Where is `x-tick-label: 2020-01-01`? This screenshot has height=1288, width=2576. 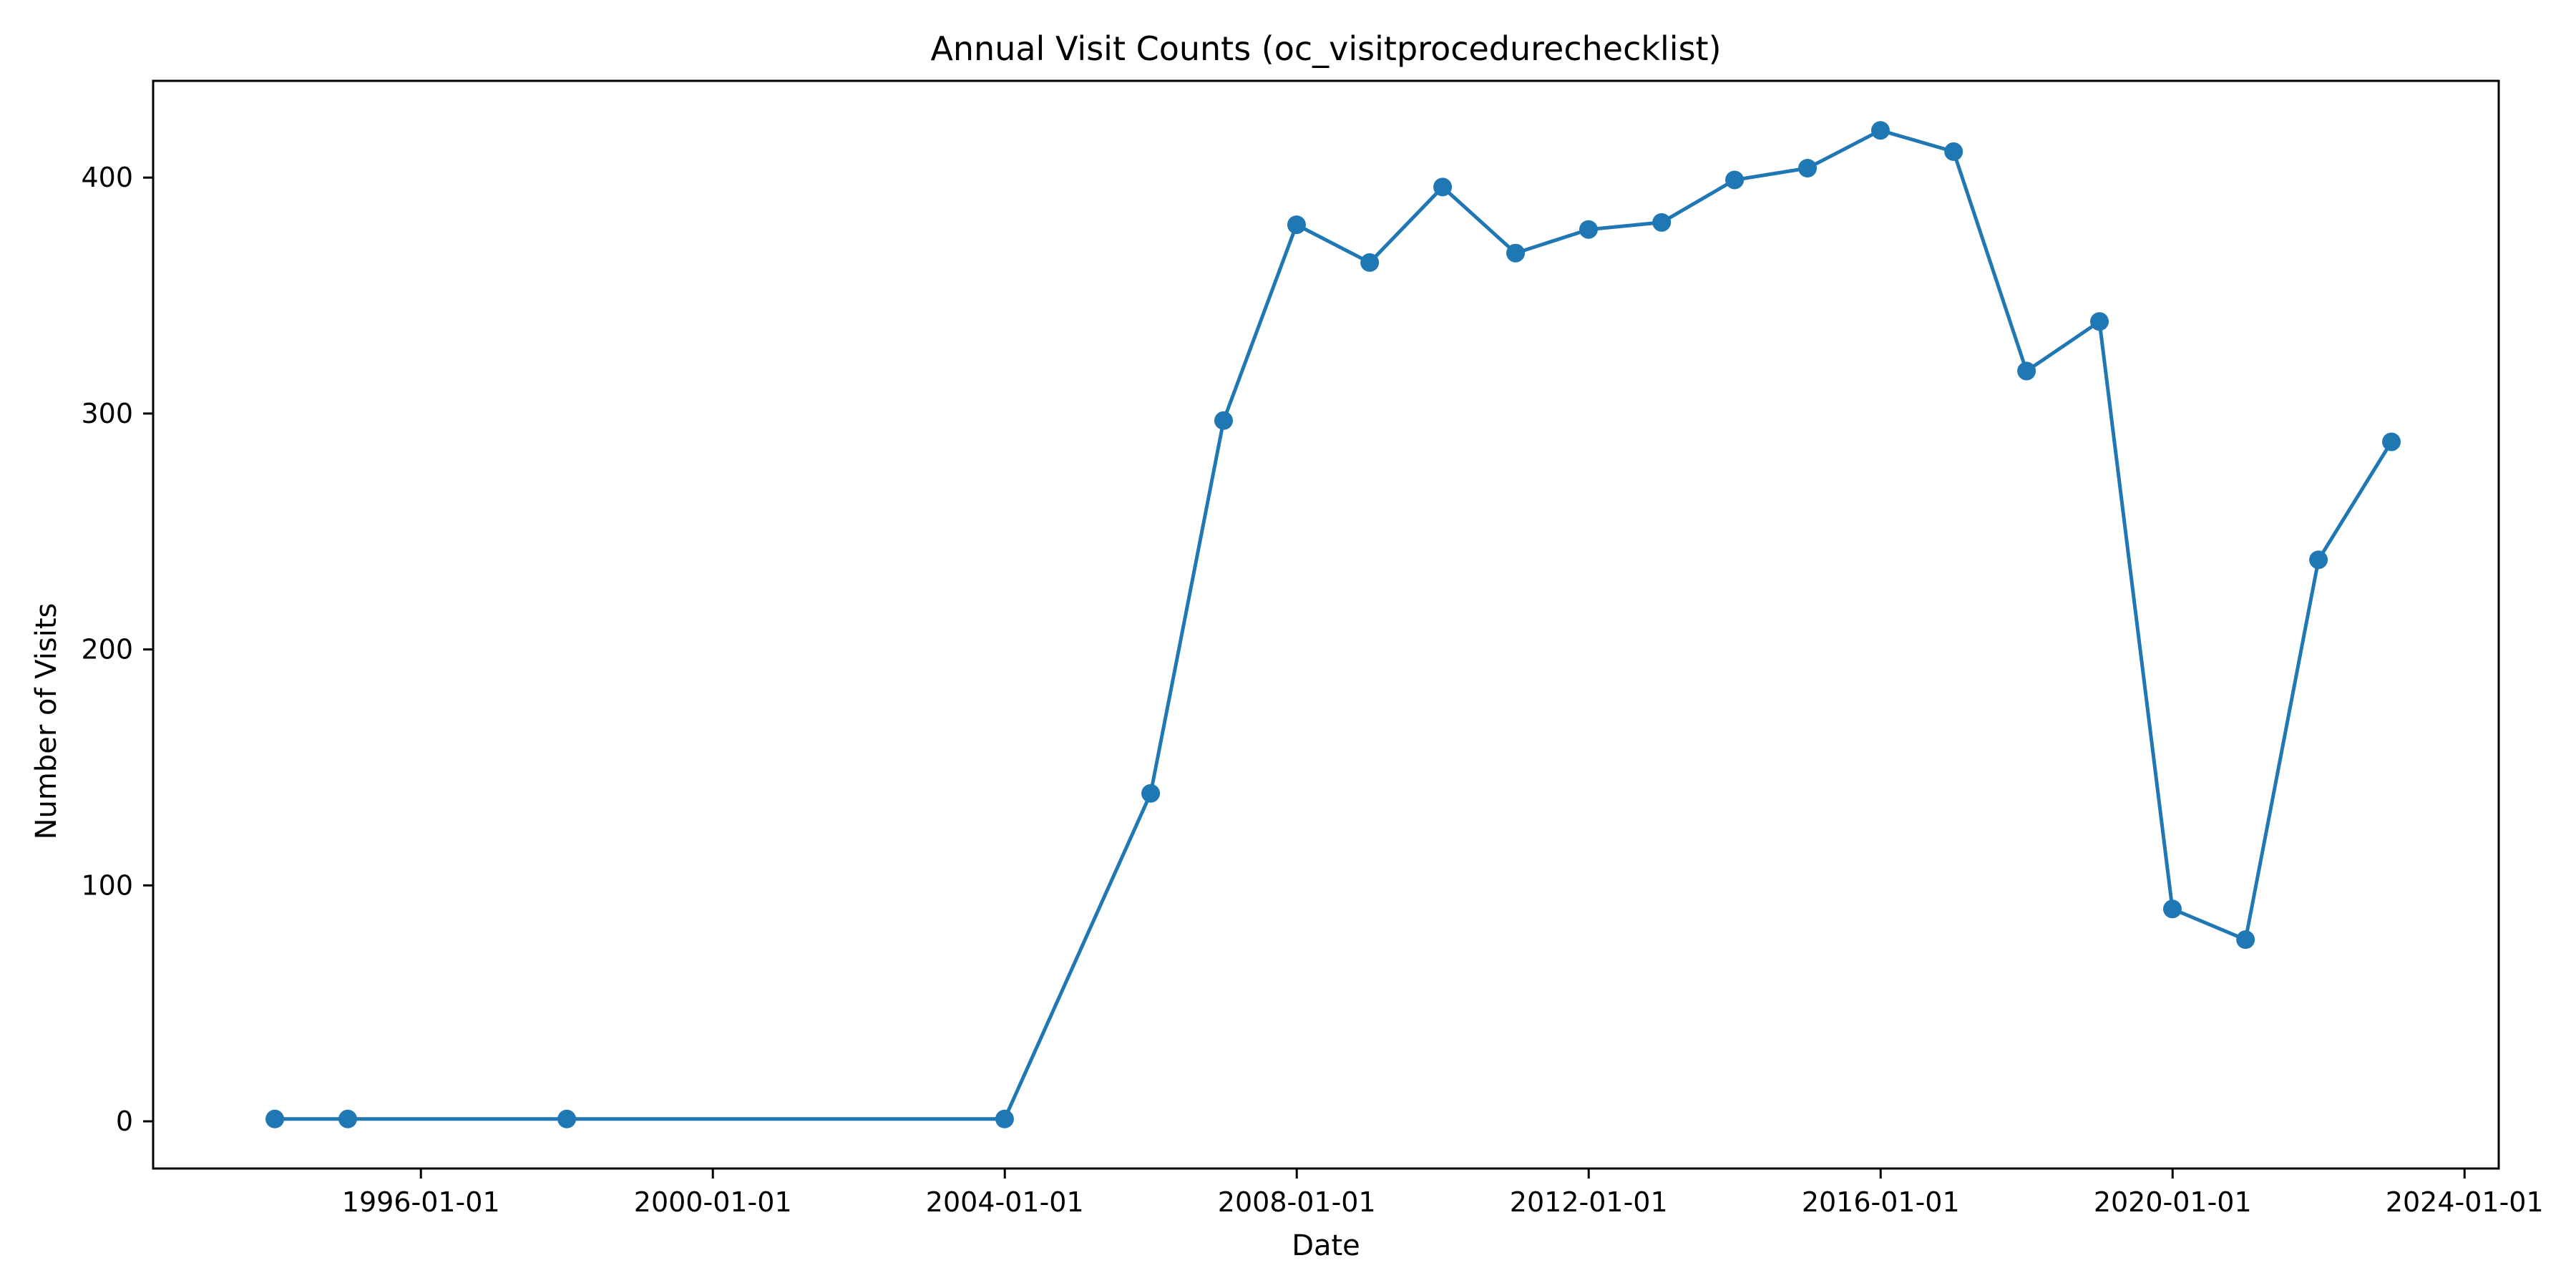 x-tick-label: 2020-01-01 is located at coordinates (2173, 1202).